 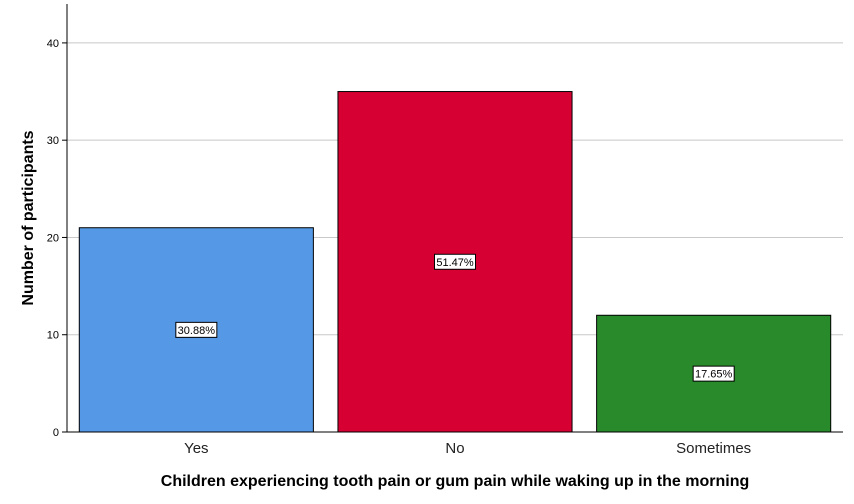 What do you see at coordinates (53, 44) in the screenshot?
I see `y-tick-label: 40` at bounding box center [53, 44].